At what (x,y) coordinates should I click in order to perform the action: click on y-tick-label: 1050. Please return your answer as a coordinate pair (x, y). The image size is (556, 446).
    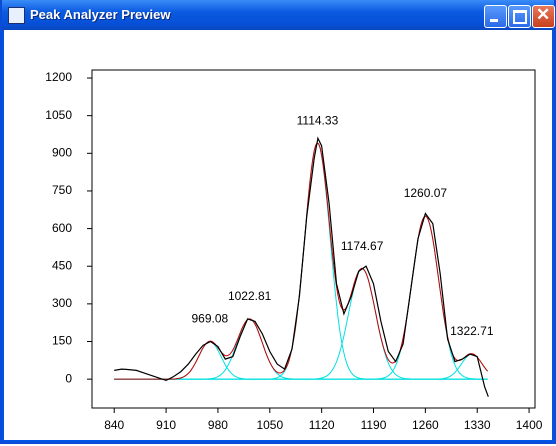
    Looking at the image, I should click on (58, 115).